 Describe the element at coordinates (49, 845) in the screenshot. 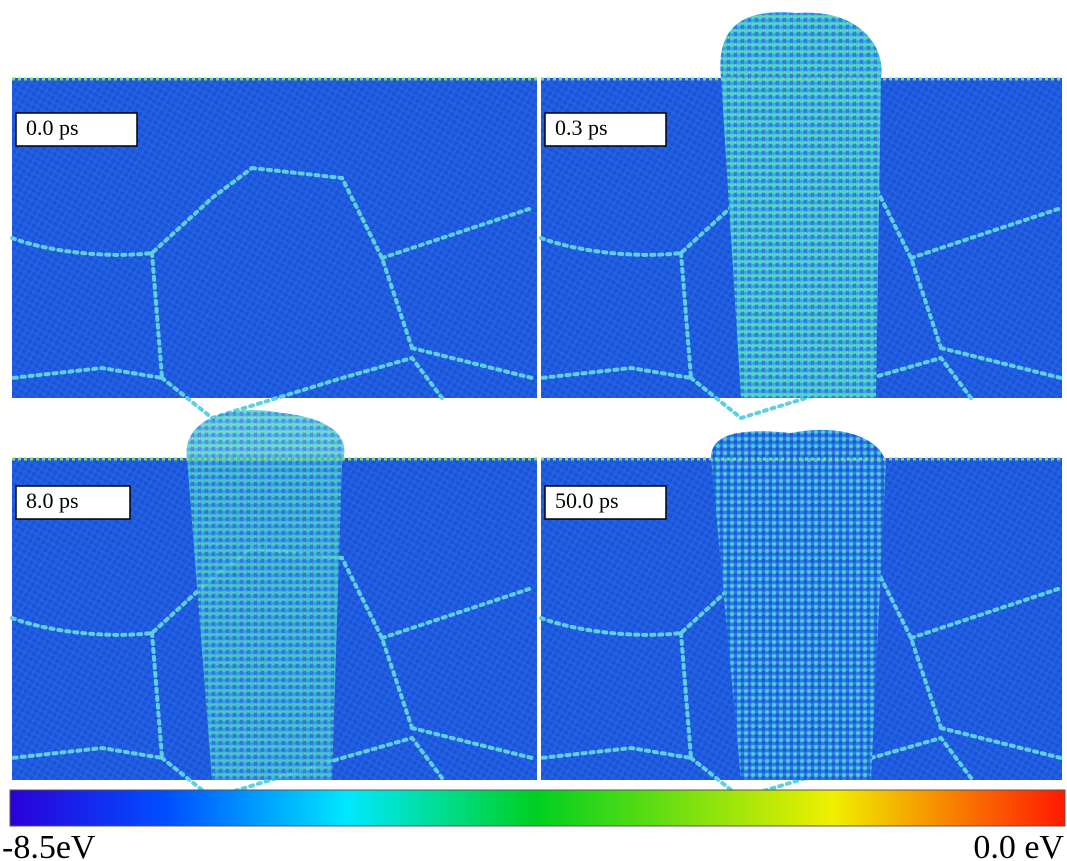

I see `colorbar-min-label: -8.5eV` at that location.